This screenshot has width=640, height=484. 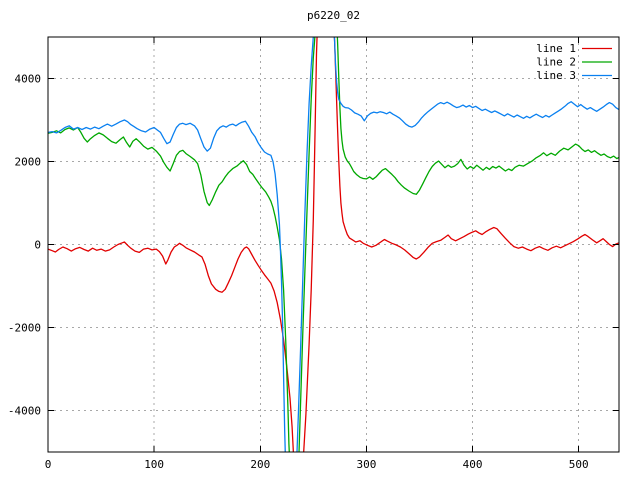 I want to click on y-tick-label: 4000, so click(x=28, y=79).